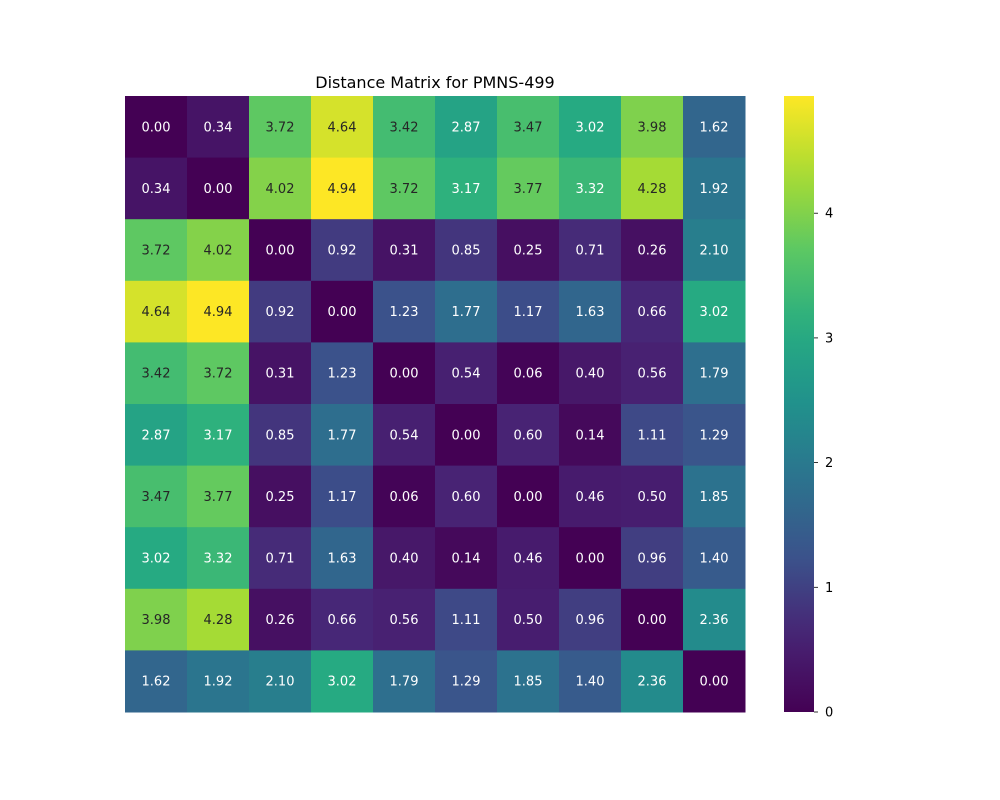 This screenshot has height=800, width=1000. I want to click on cell-value-label-7-5: 0.14, so click(466, 559).